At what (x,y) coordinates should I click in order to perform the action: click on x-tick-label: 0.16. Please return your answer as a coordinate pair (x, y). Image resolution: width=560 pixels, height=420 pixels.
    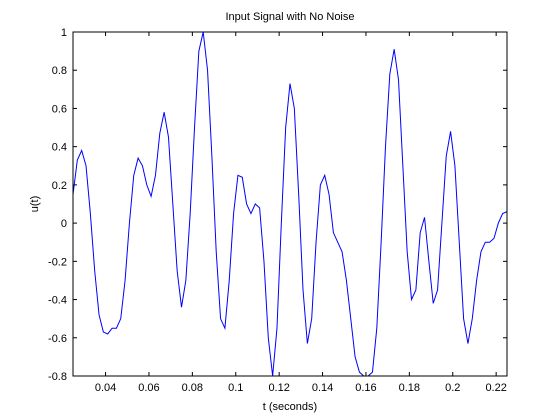
    Looking at the image, I should click on (365, 388).